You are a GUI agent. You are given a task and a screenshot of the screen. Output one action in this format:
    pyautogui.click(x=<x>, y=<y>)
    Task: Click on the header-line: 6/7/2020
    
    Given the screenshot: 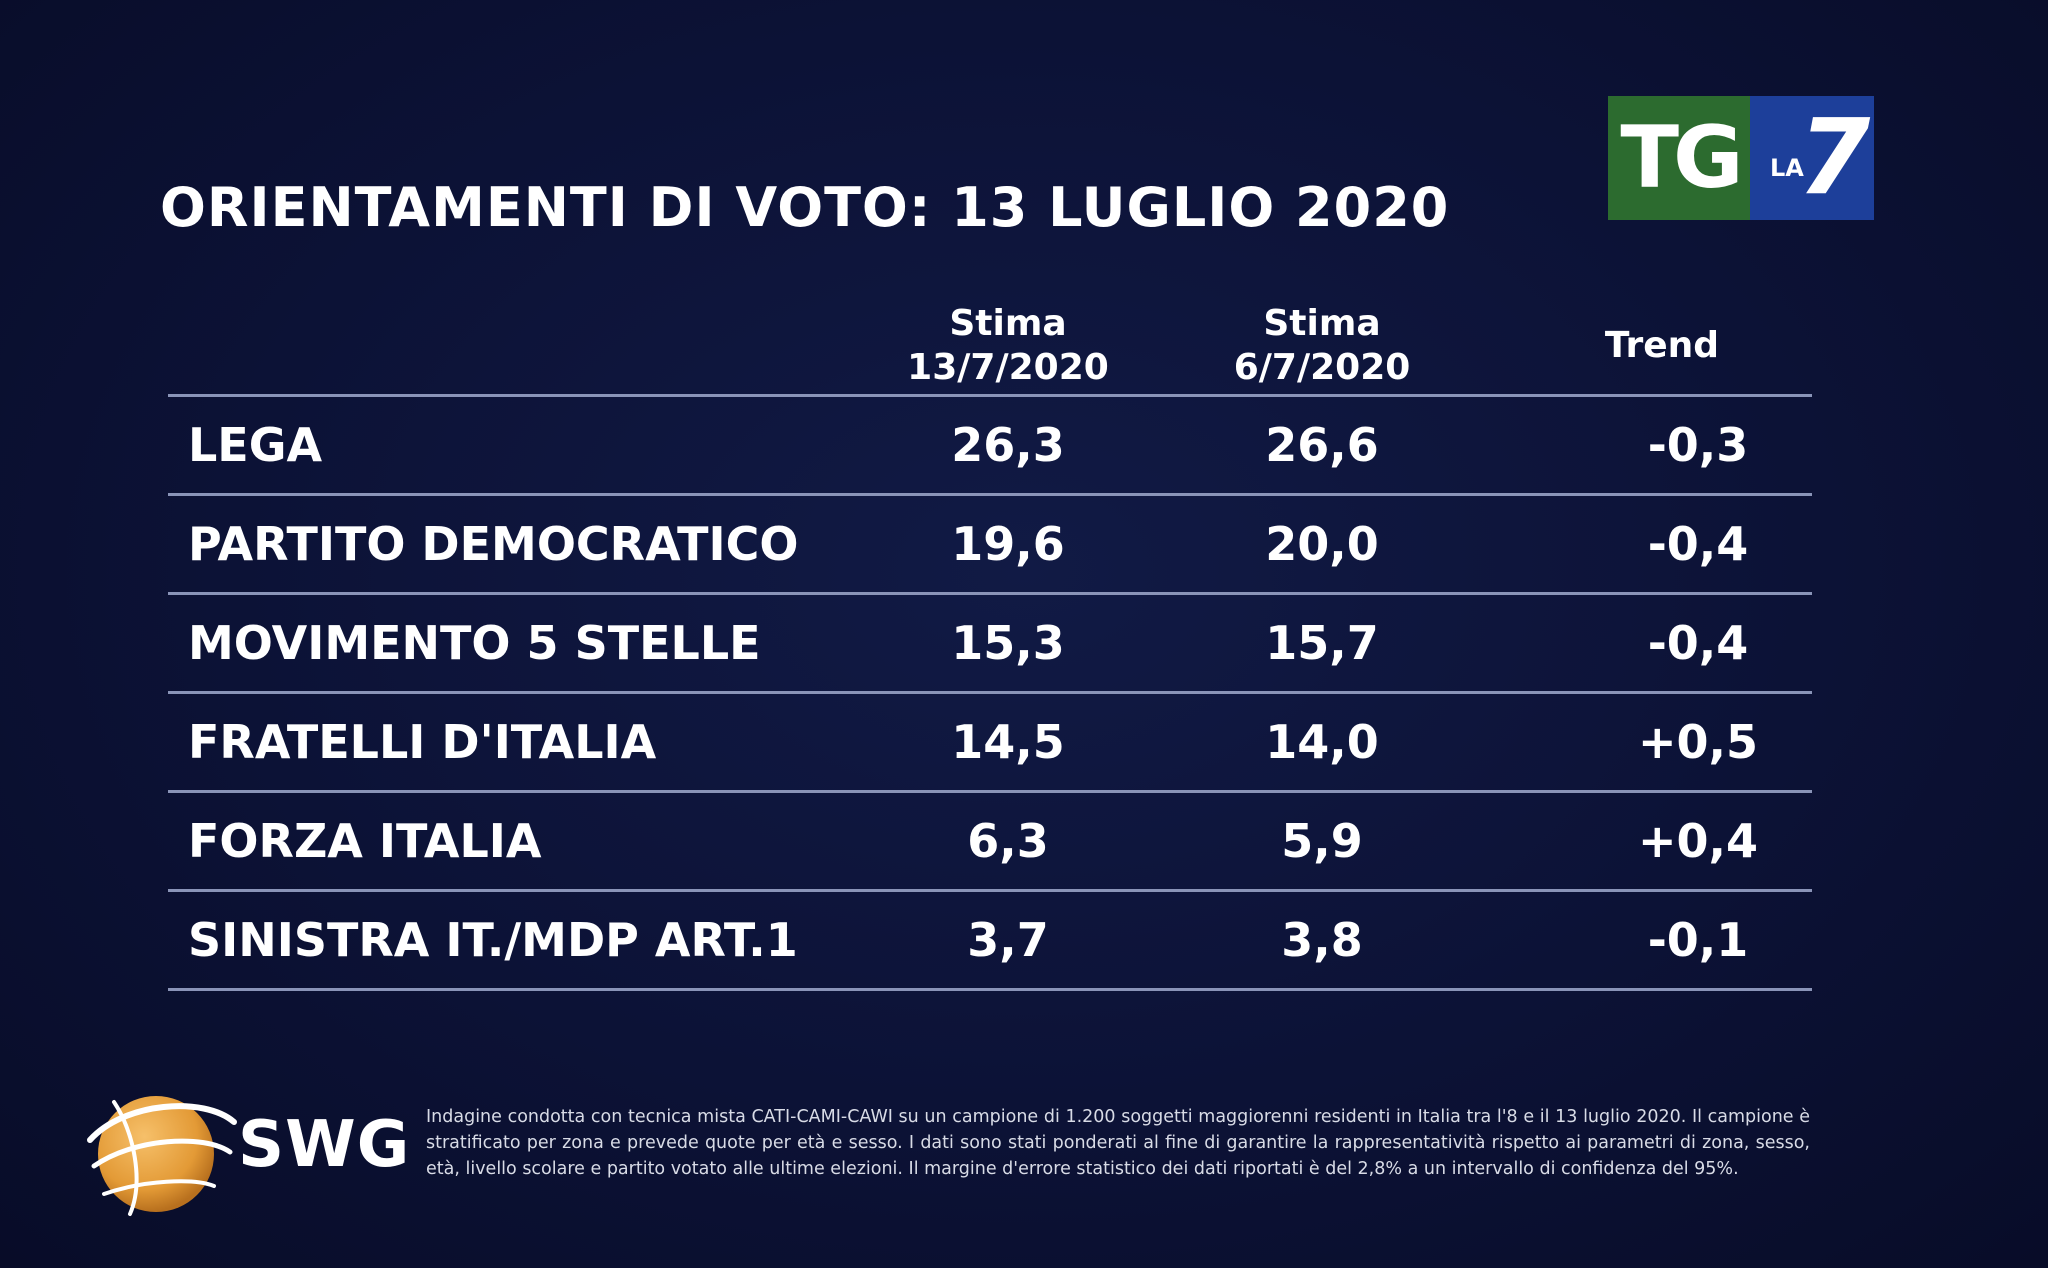 What is the action you would take?
    pyautogui.click(x=1322, y=367)
    